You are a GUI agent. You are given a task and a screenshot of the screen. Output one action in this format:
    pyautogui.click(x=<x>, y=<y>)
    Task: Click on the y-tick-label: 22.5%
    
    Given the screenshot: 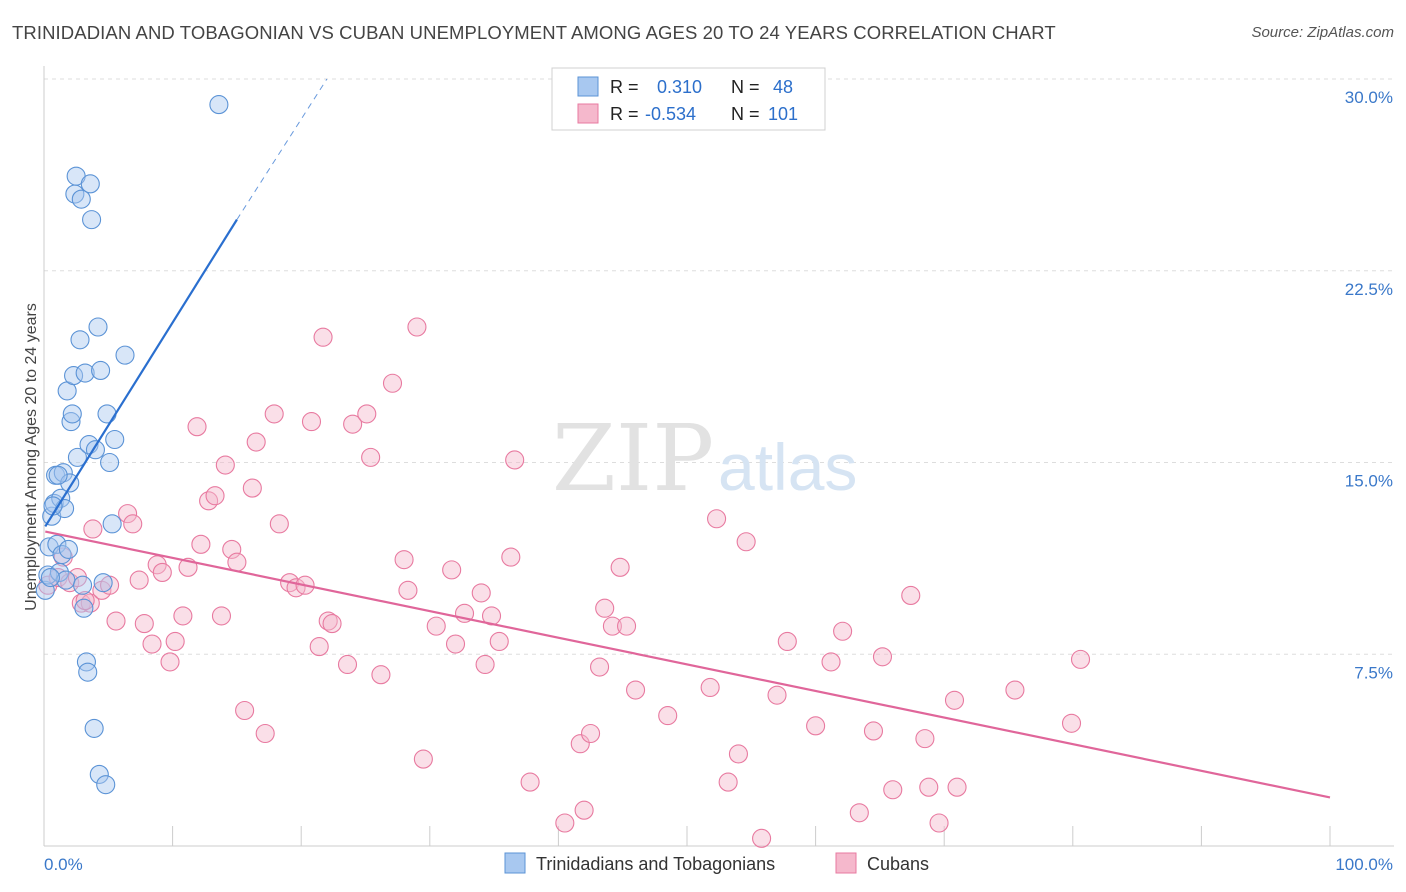 What is the action you would take?
    pyautogui.click(x=1369, y=289)
    